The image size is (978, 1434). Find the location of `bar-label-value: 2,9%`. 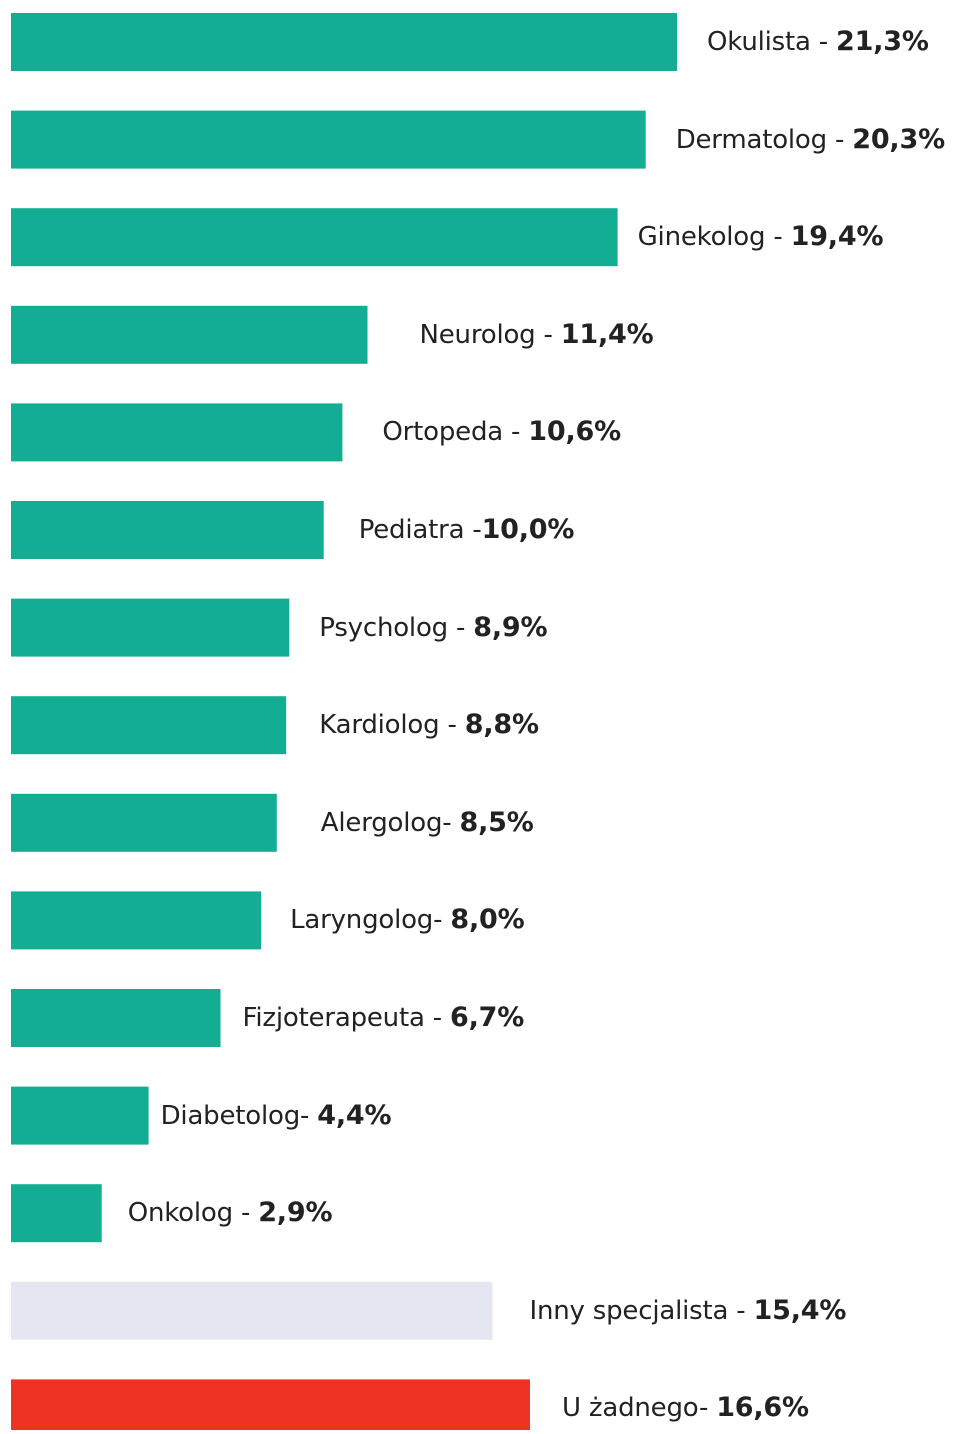

bar-label-value: 2,9% is located at coordinates (295, 1213).